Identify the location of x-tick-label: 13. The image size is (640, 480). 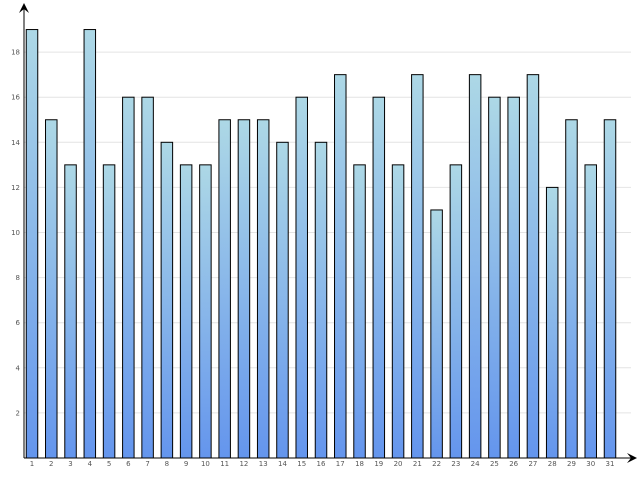
(263, 464).